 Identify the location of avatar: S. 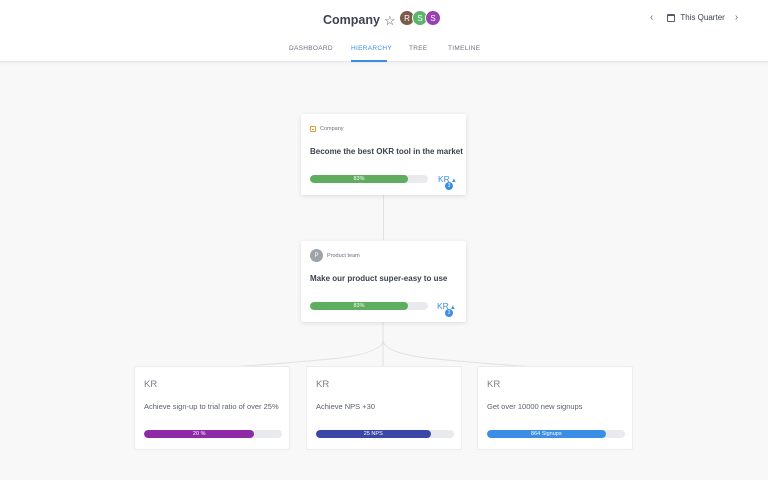
(433, 18).